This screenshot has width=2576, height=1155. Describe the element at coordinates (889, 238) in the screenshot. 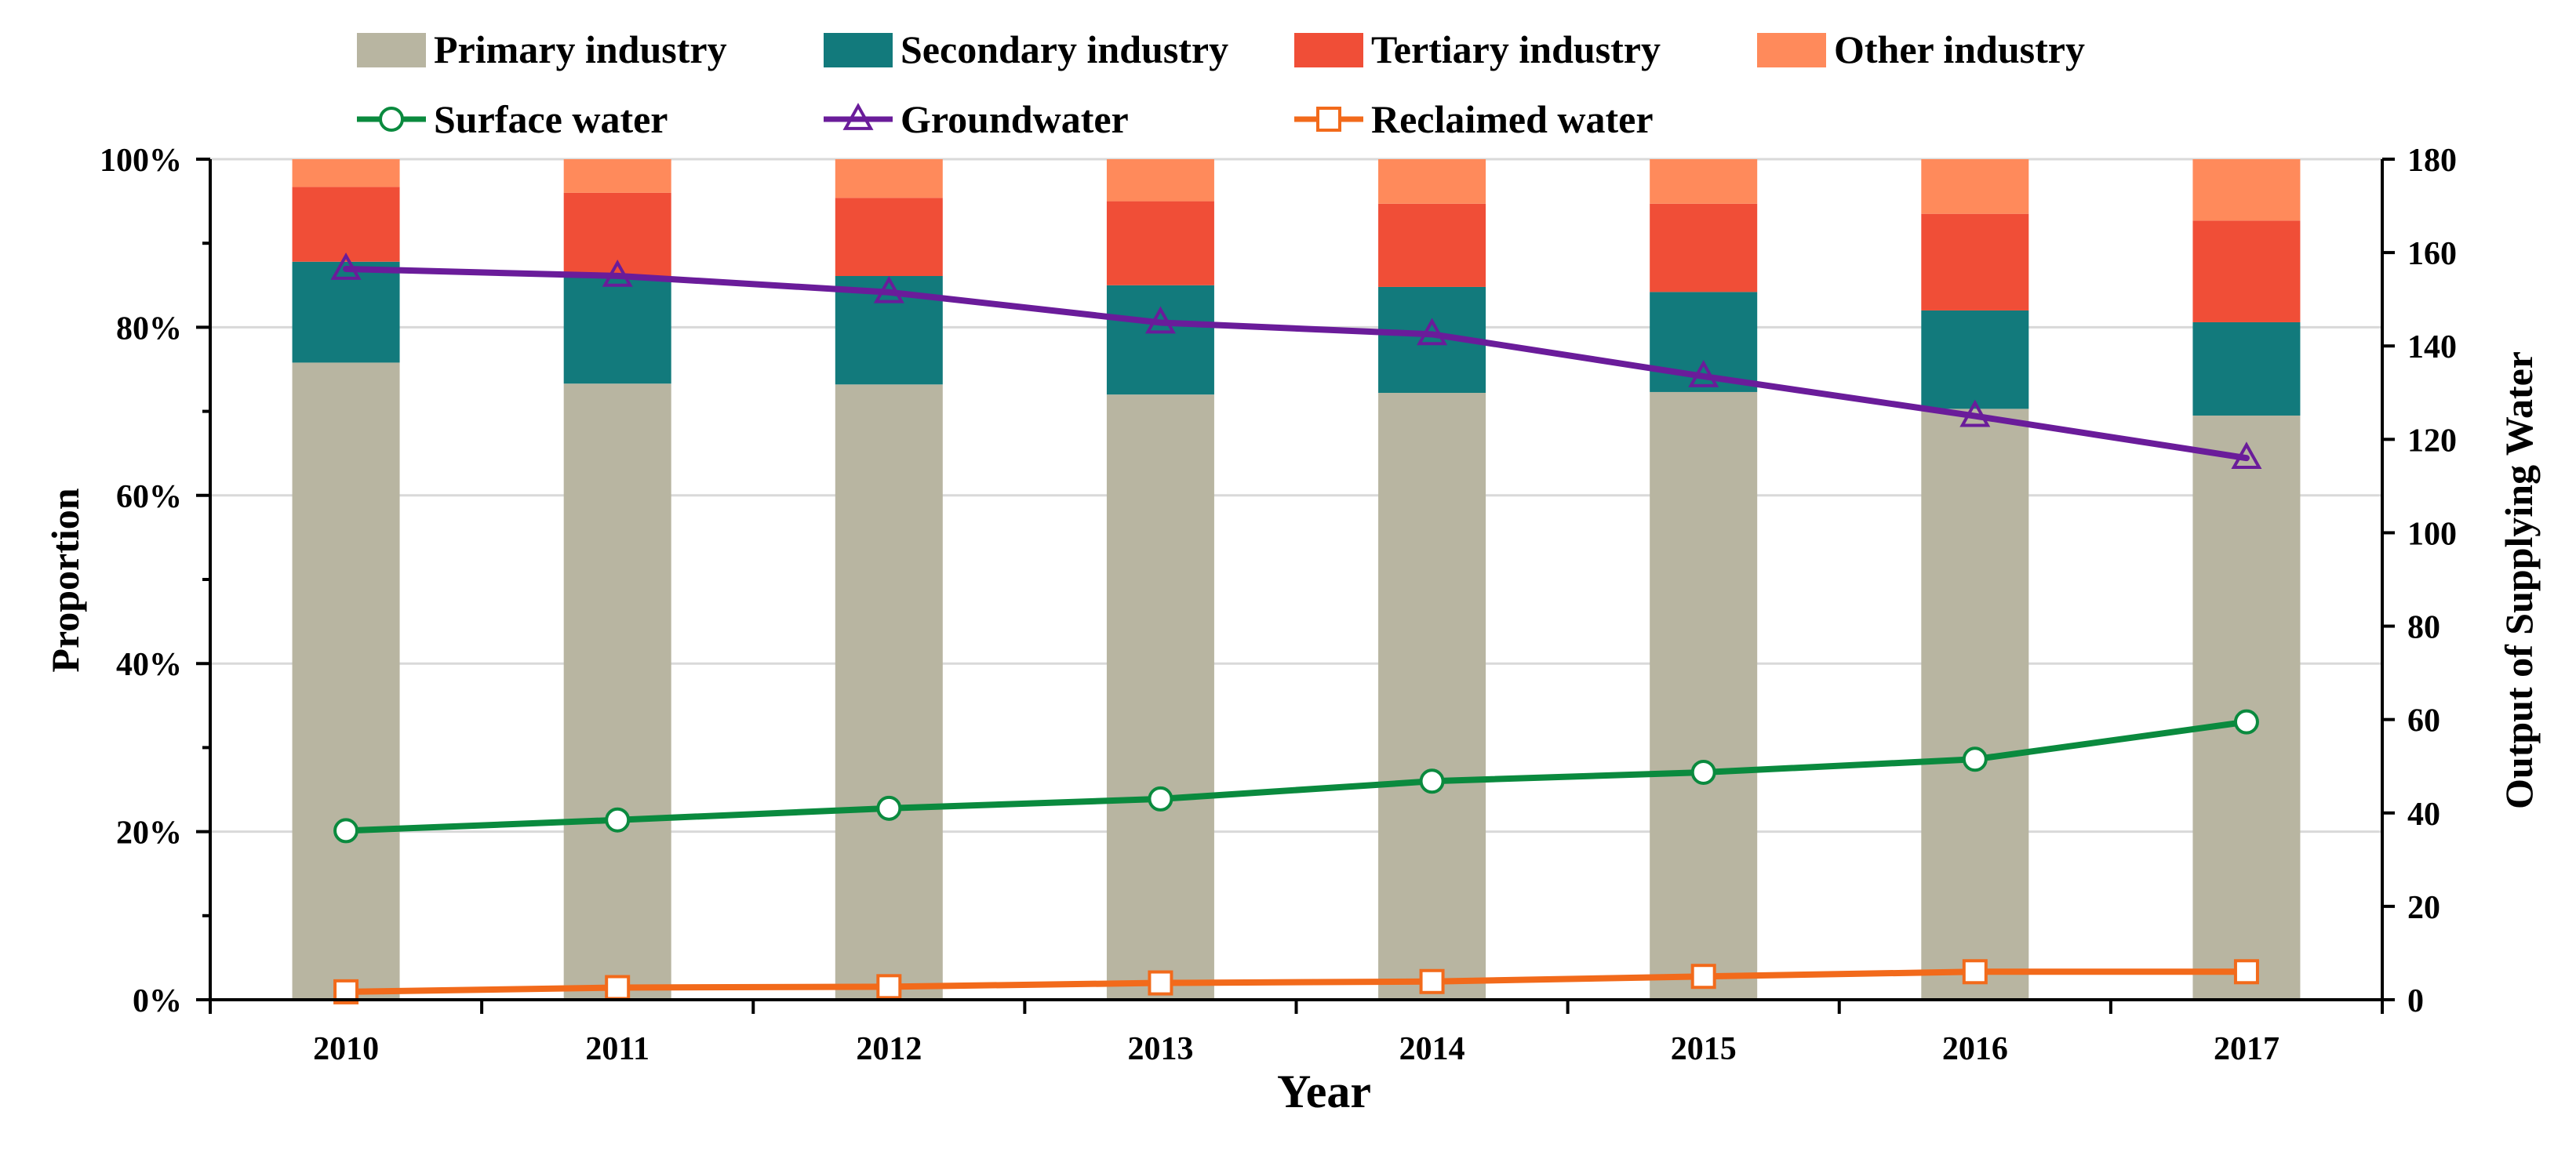

I see `bar-tertiary-industry-2012` at that location.